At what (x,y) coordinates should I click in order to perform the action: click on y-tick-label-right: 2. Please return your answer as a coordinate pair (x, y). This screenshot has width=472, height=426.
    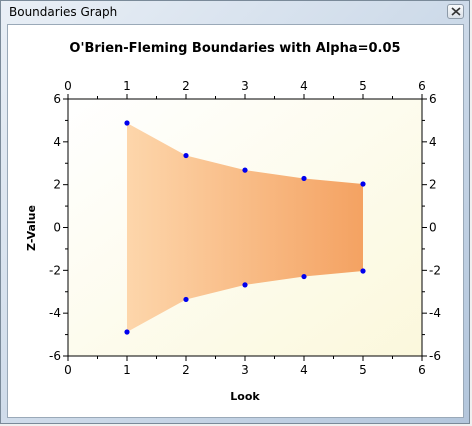
    Looking at the image, I should click on (433, 185).